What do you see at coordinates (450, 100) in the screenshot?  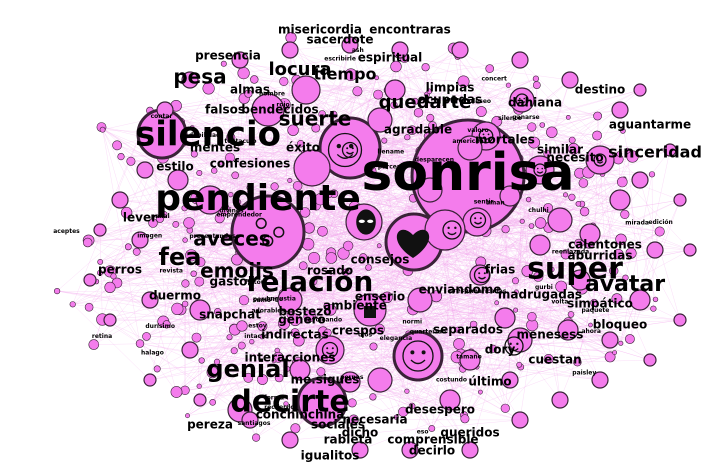 I see `medium-word-label: ocupadas` at bounding box center [450, 100].